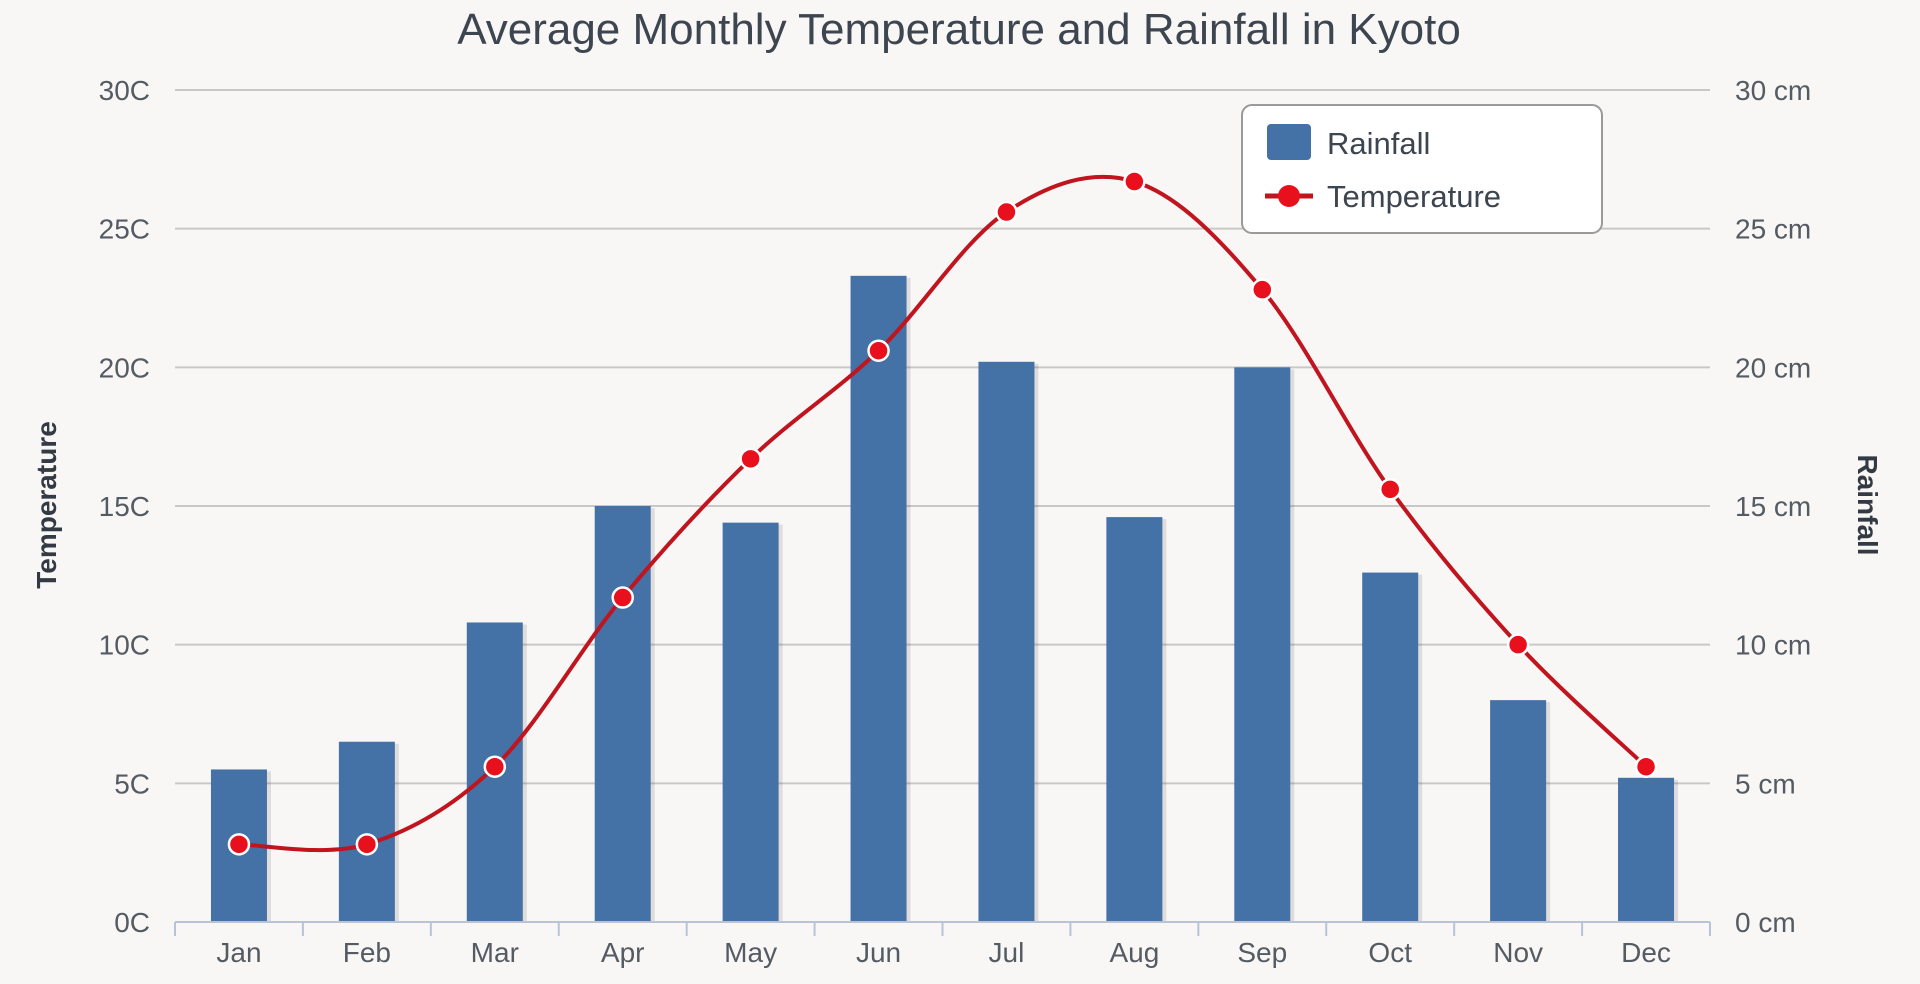 Image resolution: width=1920 pixels, height=984 pixels. Describe the element at coordinates (1765, 922) in the screenshot. I see `y-right-tick-label: 0 cm` at that location.